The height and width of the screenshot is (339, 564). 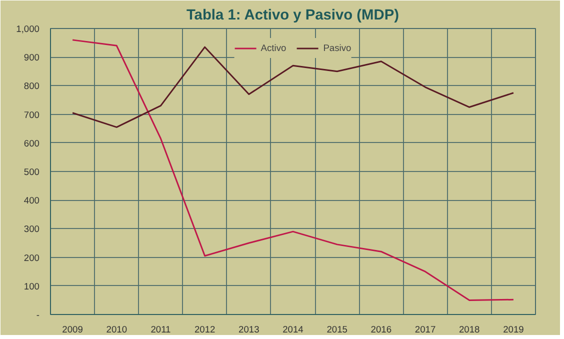 I want to click on y-tick-label: 800, so click(x=32, y=86).